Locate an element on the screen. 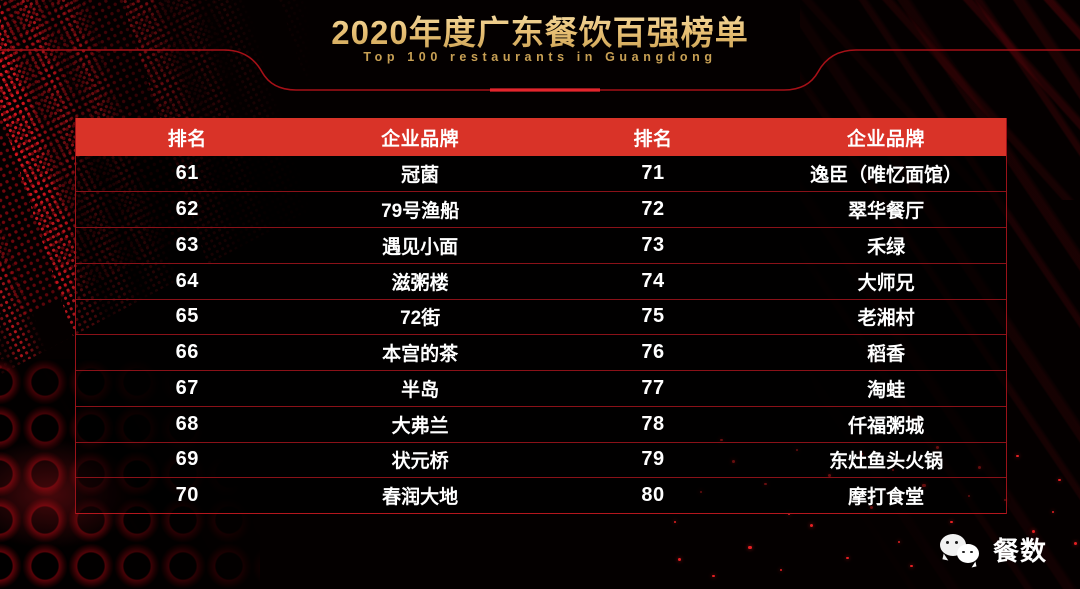 This screenshot has height=589, width=1080. cell-brand-right: 东灶鱼头火锅 is located at coordinates (885, 460).